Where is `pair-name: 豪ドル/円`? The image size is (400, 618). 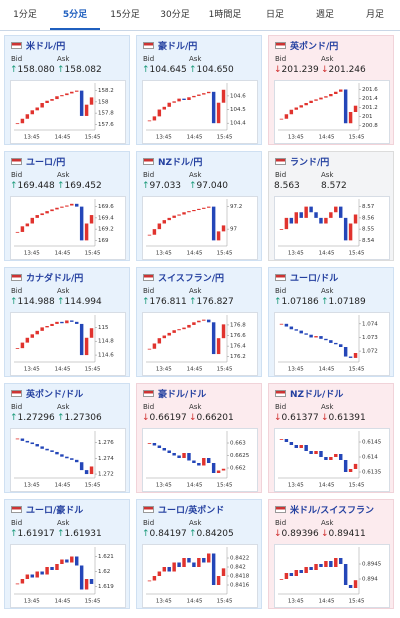
pair-name: 豪ドル/円 is located at coordinates (178, 47).